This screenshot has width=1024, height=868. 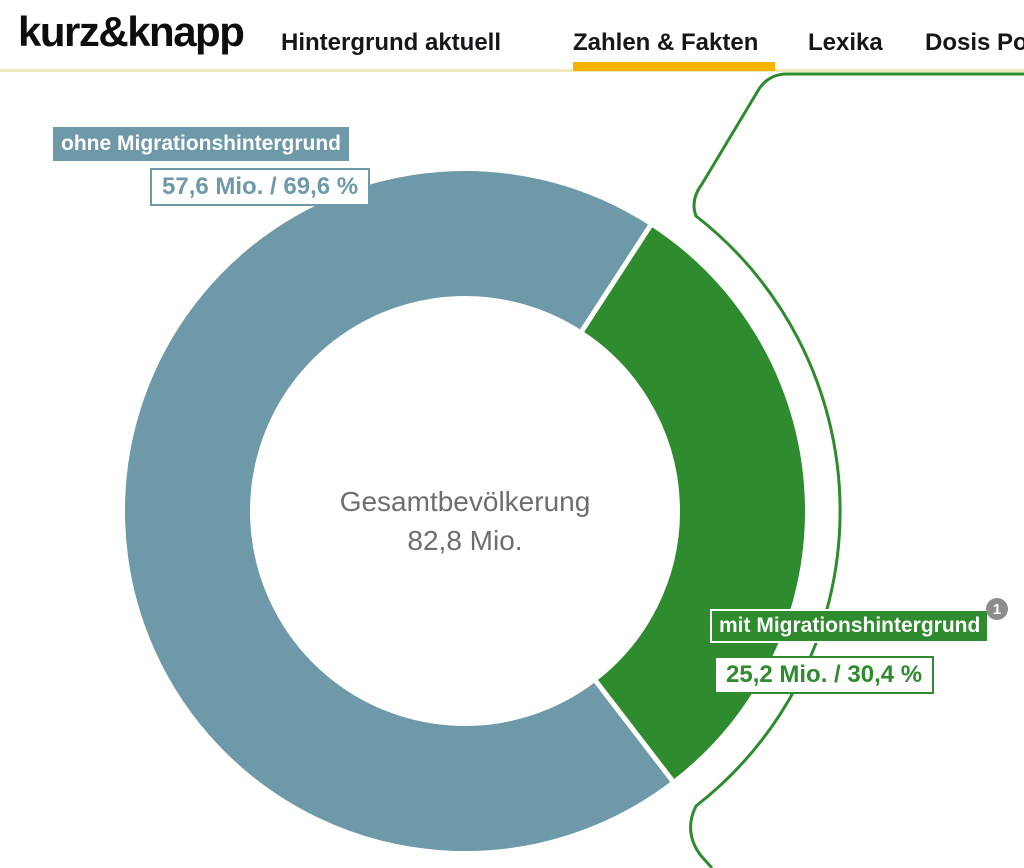 I want to click on value-mit-migrationshintergrund: 25,2 Mio. / 30,4 %, so click(x=824, y=675).